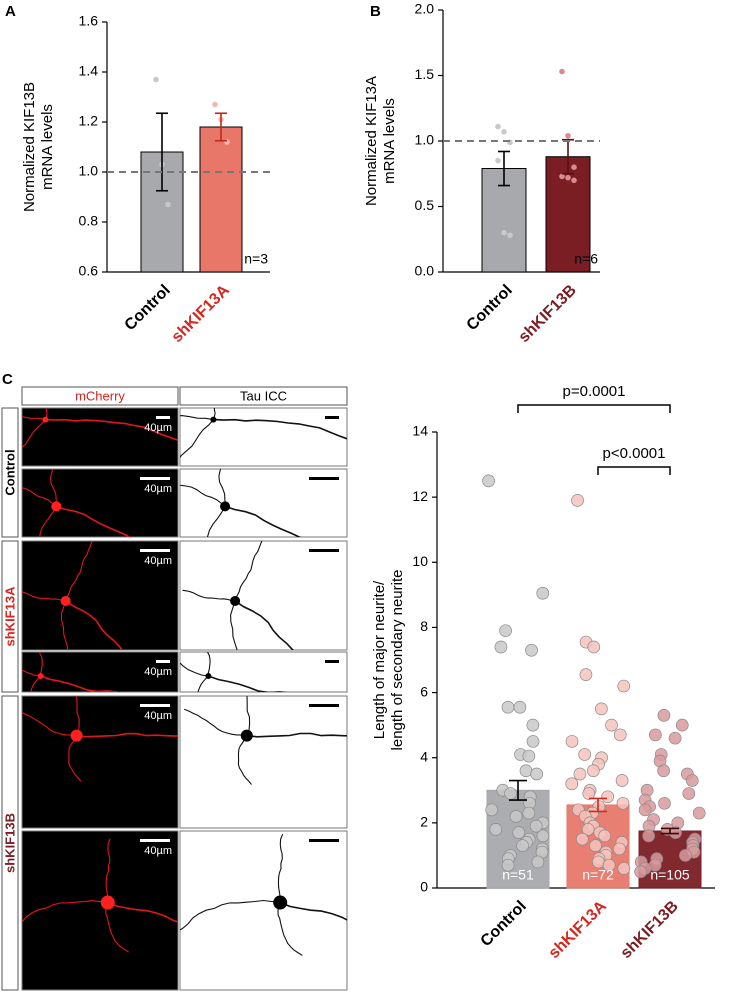 This screenshot has height=1003, width=754. Describe the element at coordinates (594, 391) in the screenshot. I see `p-value: p=0.0001` at that location.